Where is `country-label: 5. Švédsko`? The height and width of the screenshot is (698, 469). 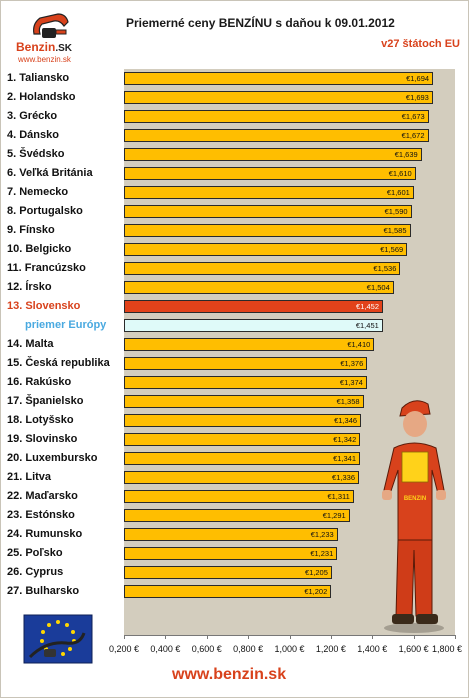 country-label: 5. Švédsko is located at coordinates (36, 154).